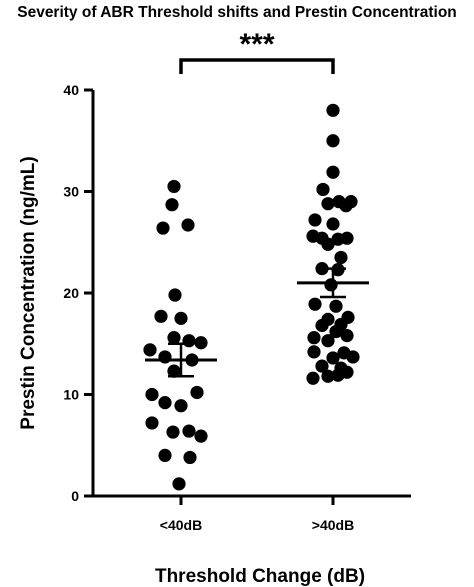  Describe the element at coordinates (71, 395) in the screenshot. I see `y-tick-label: 10` at that location.